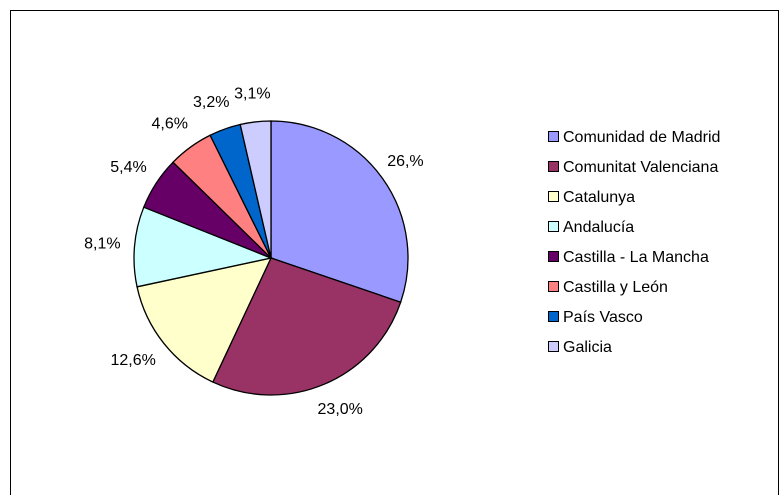 The width and height of the screenshot is (781, 495). Describe the element at coordinates (603, 317) in the screenshot. I see `legend-label: País Vasco` at that location.